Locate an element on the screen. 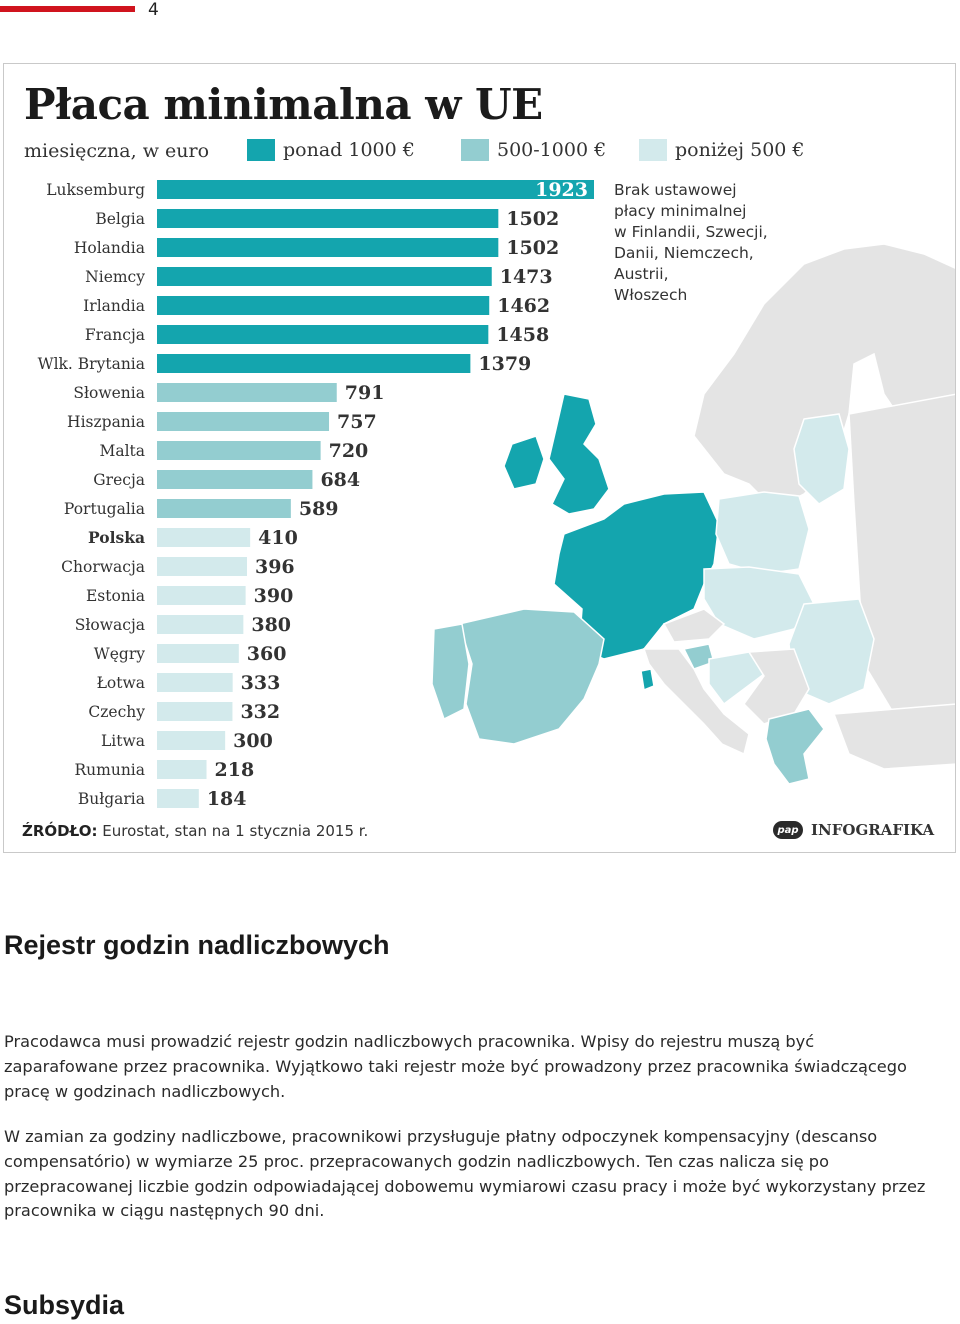  legend-item-low: poniżej 500 € is located at coordinates (722, 150).